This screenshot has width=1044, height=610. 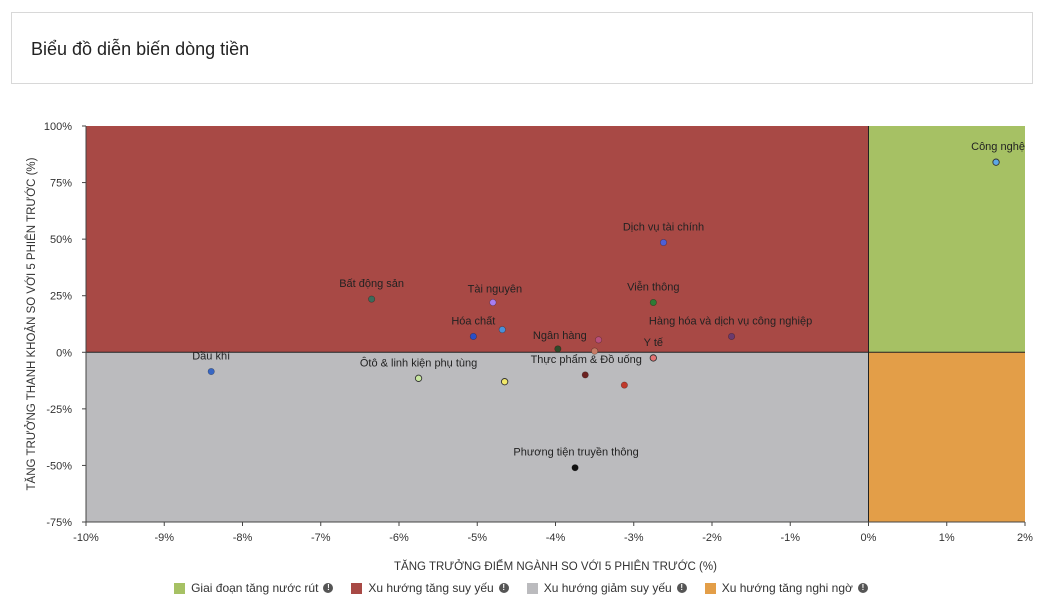 What do you see at coordinates (164, 538) in the screenshot?
I see `x-tick-label: -9%` at bounding box center [164, 538].